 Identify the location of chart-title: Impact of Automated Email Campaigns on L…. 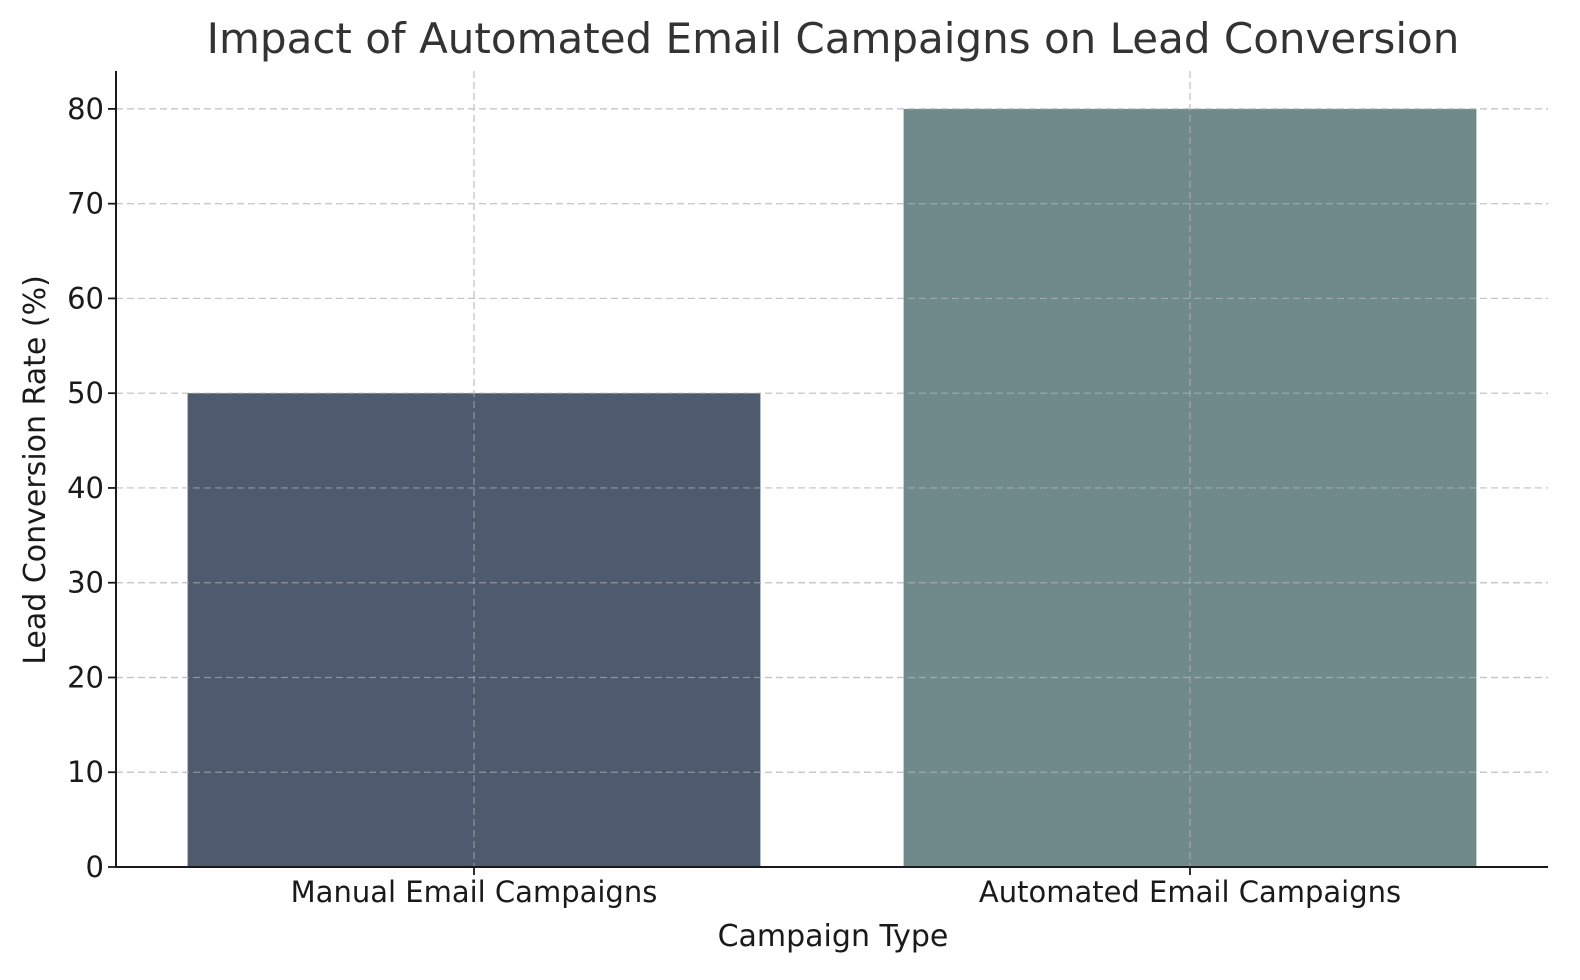
(833, 38).